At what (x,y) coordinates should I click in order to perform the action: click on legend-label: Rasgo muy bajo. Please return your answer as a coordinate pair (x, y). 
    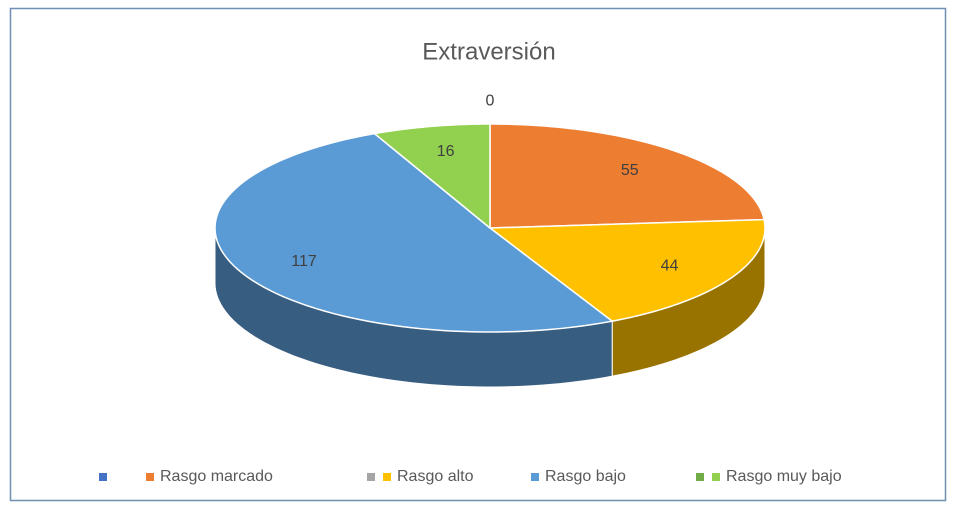
    Looking at the image, I should click on (784, 476).